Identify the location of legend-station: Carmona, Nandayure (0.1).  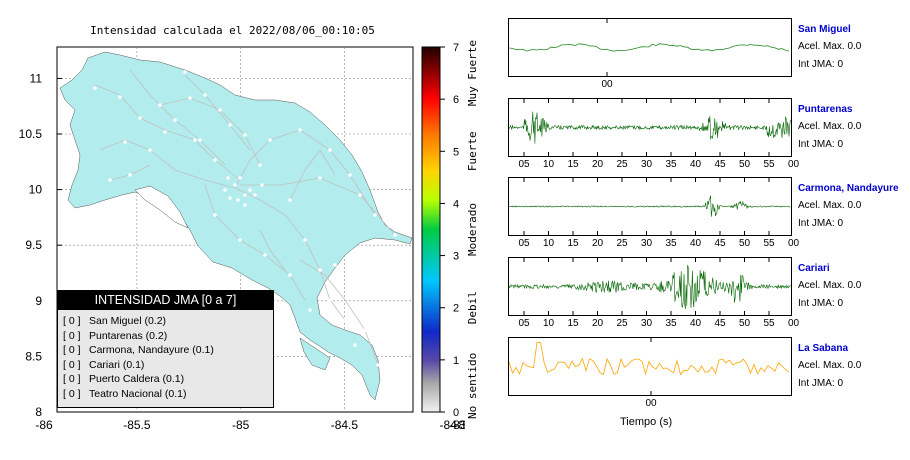
(151, 350).